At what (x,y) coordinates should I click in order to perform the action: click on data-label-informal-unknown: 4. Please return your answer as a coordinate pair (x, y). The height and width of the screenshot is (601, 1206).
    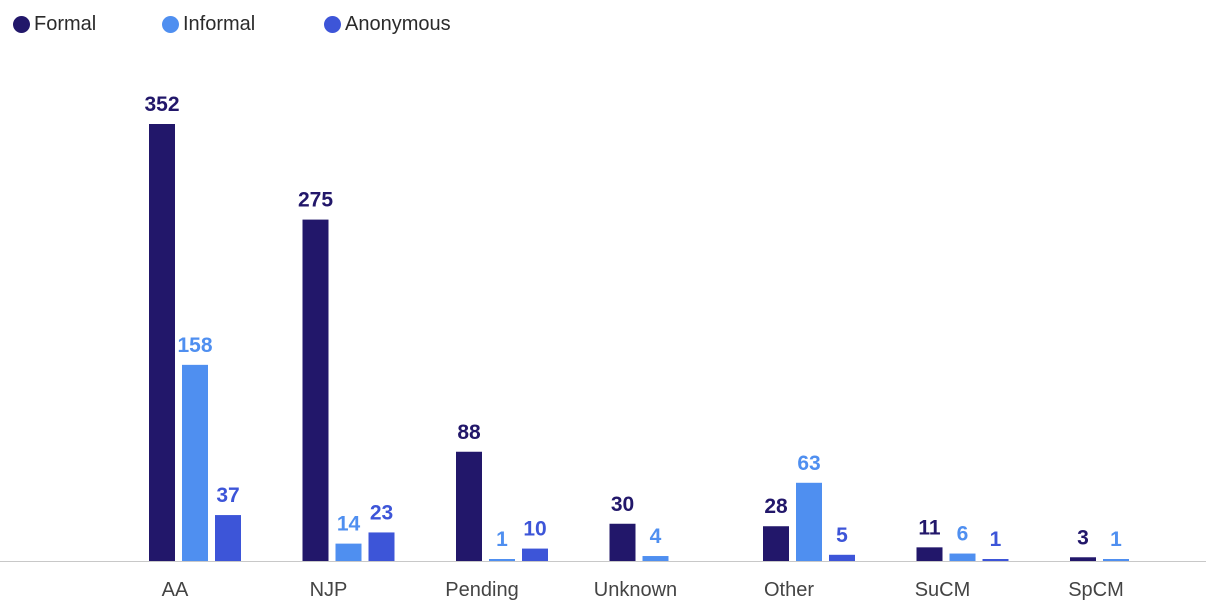
    Looking at the image, I should click on (656, 536).